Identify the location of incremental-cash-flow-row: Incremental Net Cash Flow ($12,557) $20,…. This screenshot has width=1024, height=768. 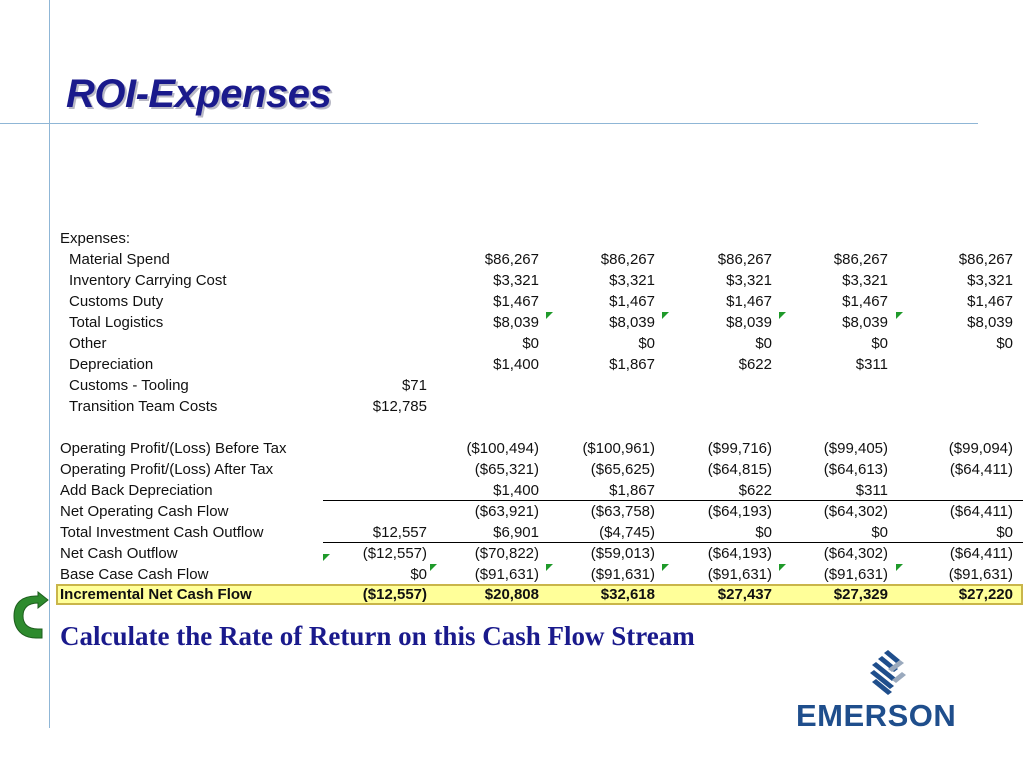
(540, 594).